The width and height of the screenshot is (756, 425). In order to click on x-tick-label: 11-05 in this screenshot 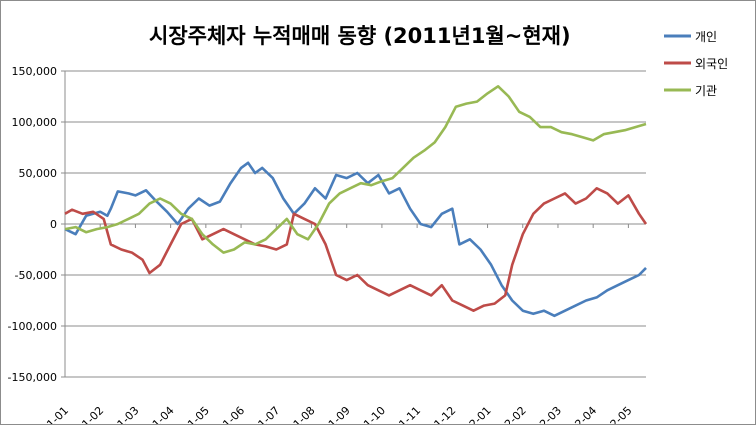, I will do `click(196, 414)`.